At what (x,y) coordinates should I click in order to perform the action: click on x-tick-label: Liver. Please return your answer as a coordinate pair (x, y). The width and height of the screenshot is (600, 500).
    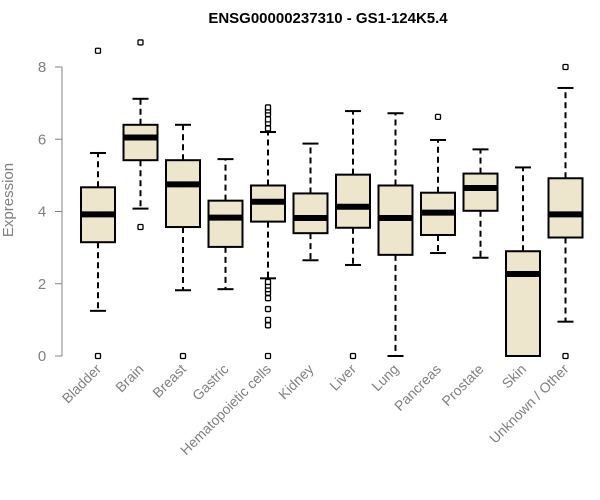
    Looking at the image, I should click on (342, 377).